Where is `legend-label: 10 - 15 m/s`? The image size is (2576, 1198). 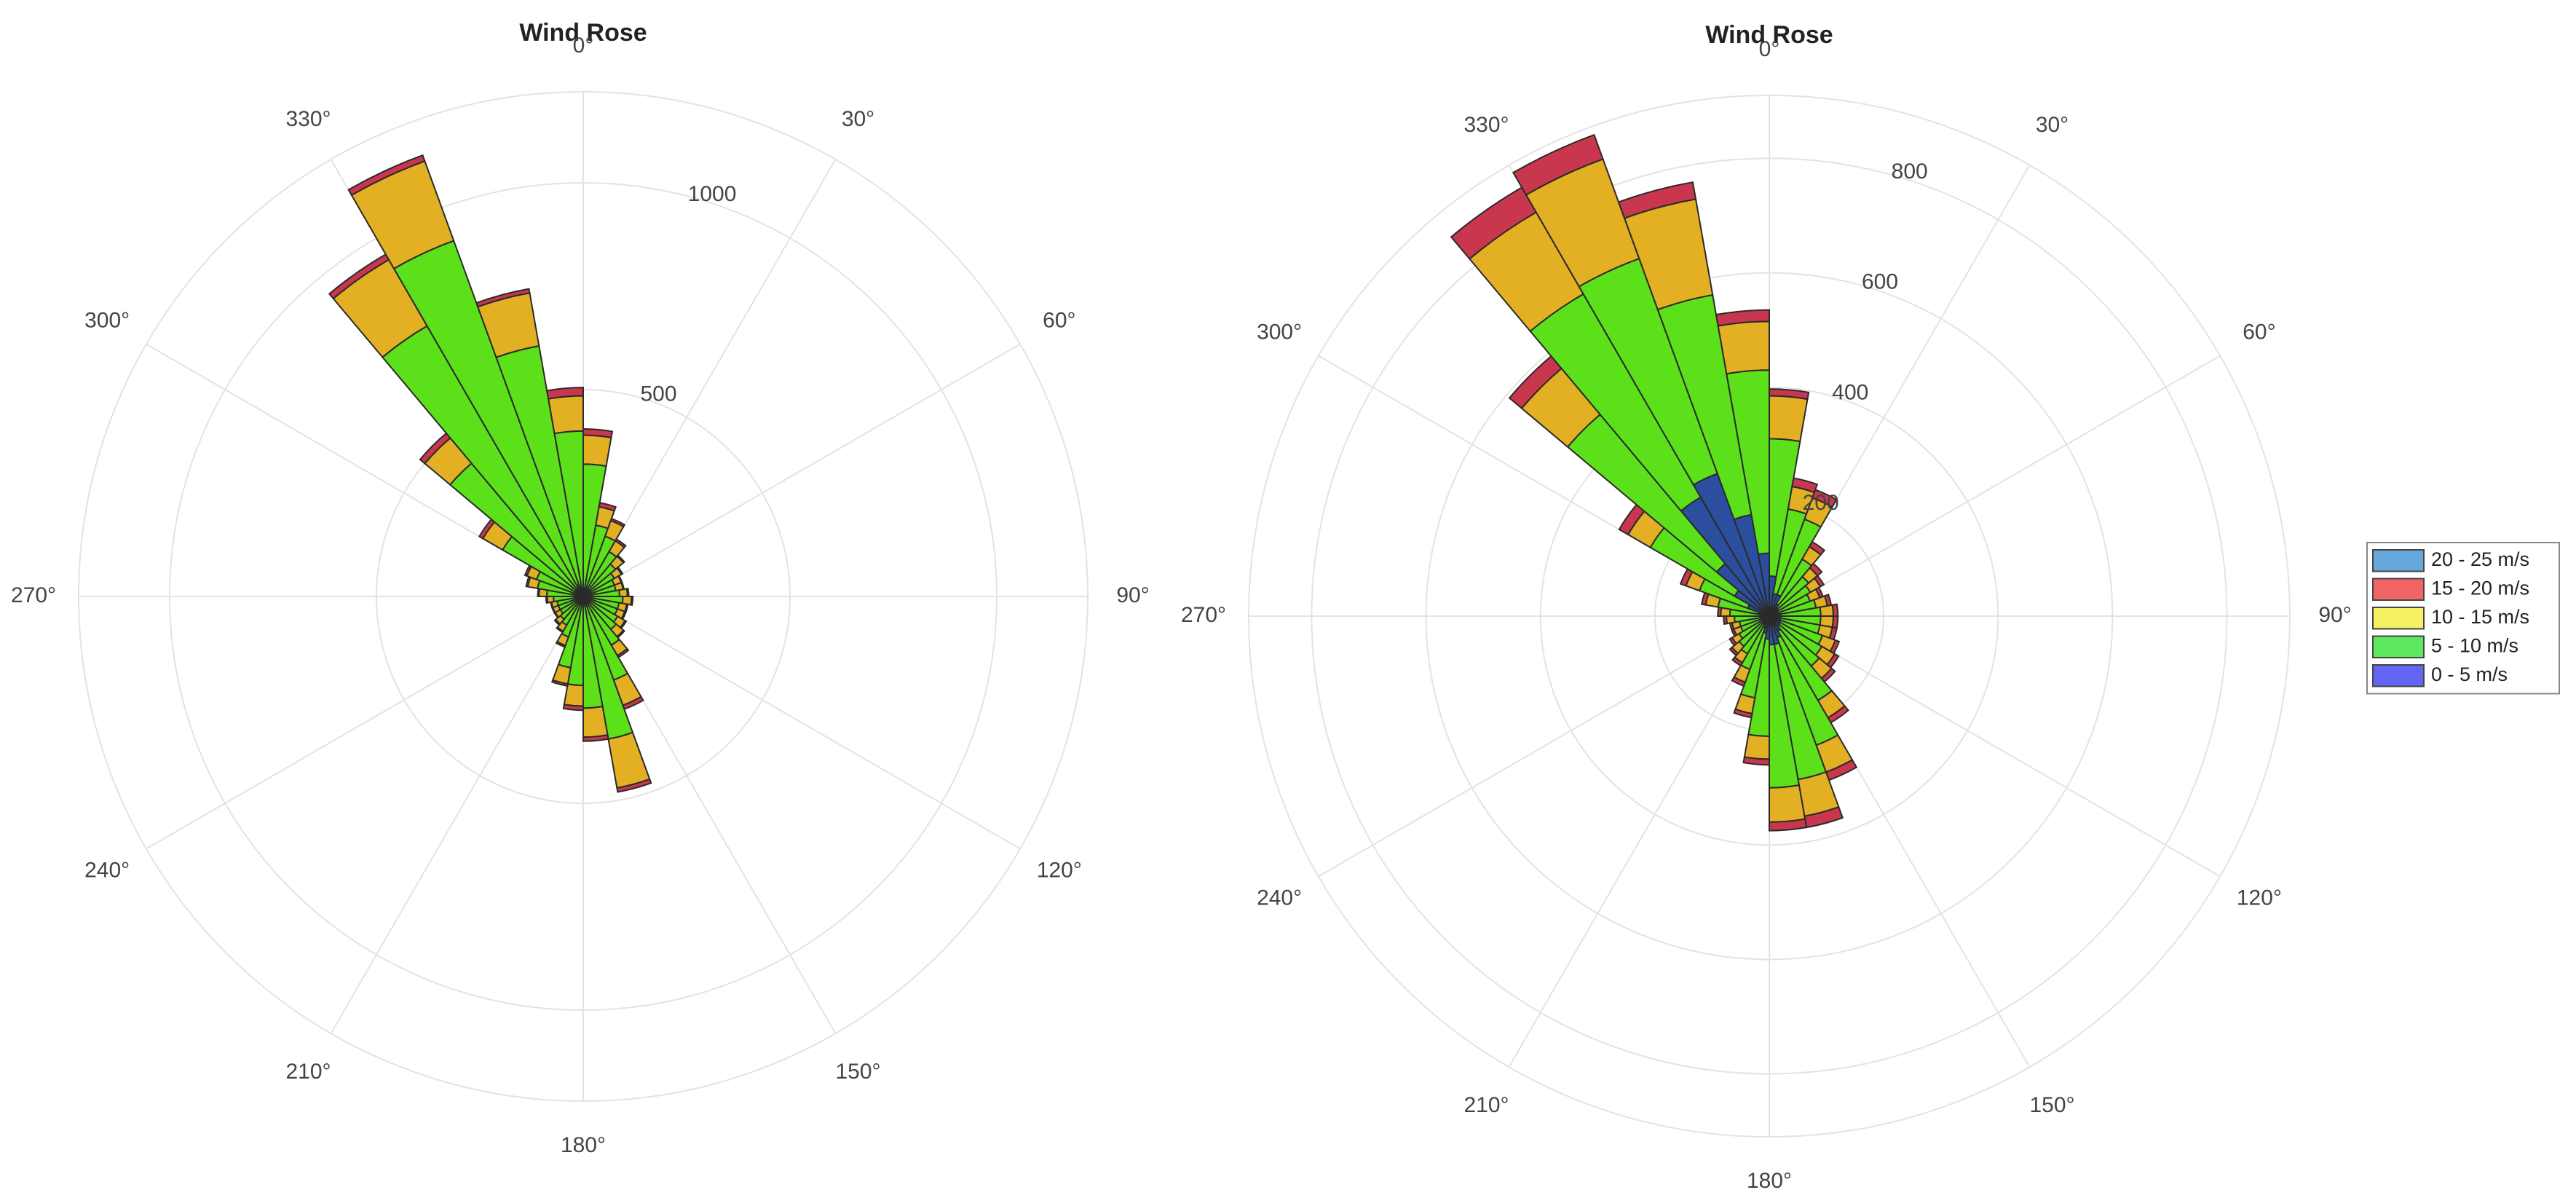
legend-label: 10 - 15 m/s is located at coordinates (2480, 617).